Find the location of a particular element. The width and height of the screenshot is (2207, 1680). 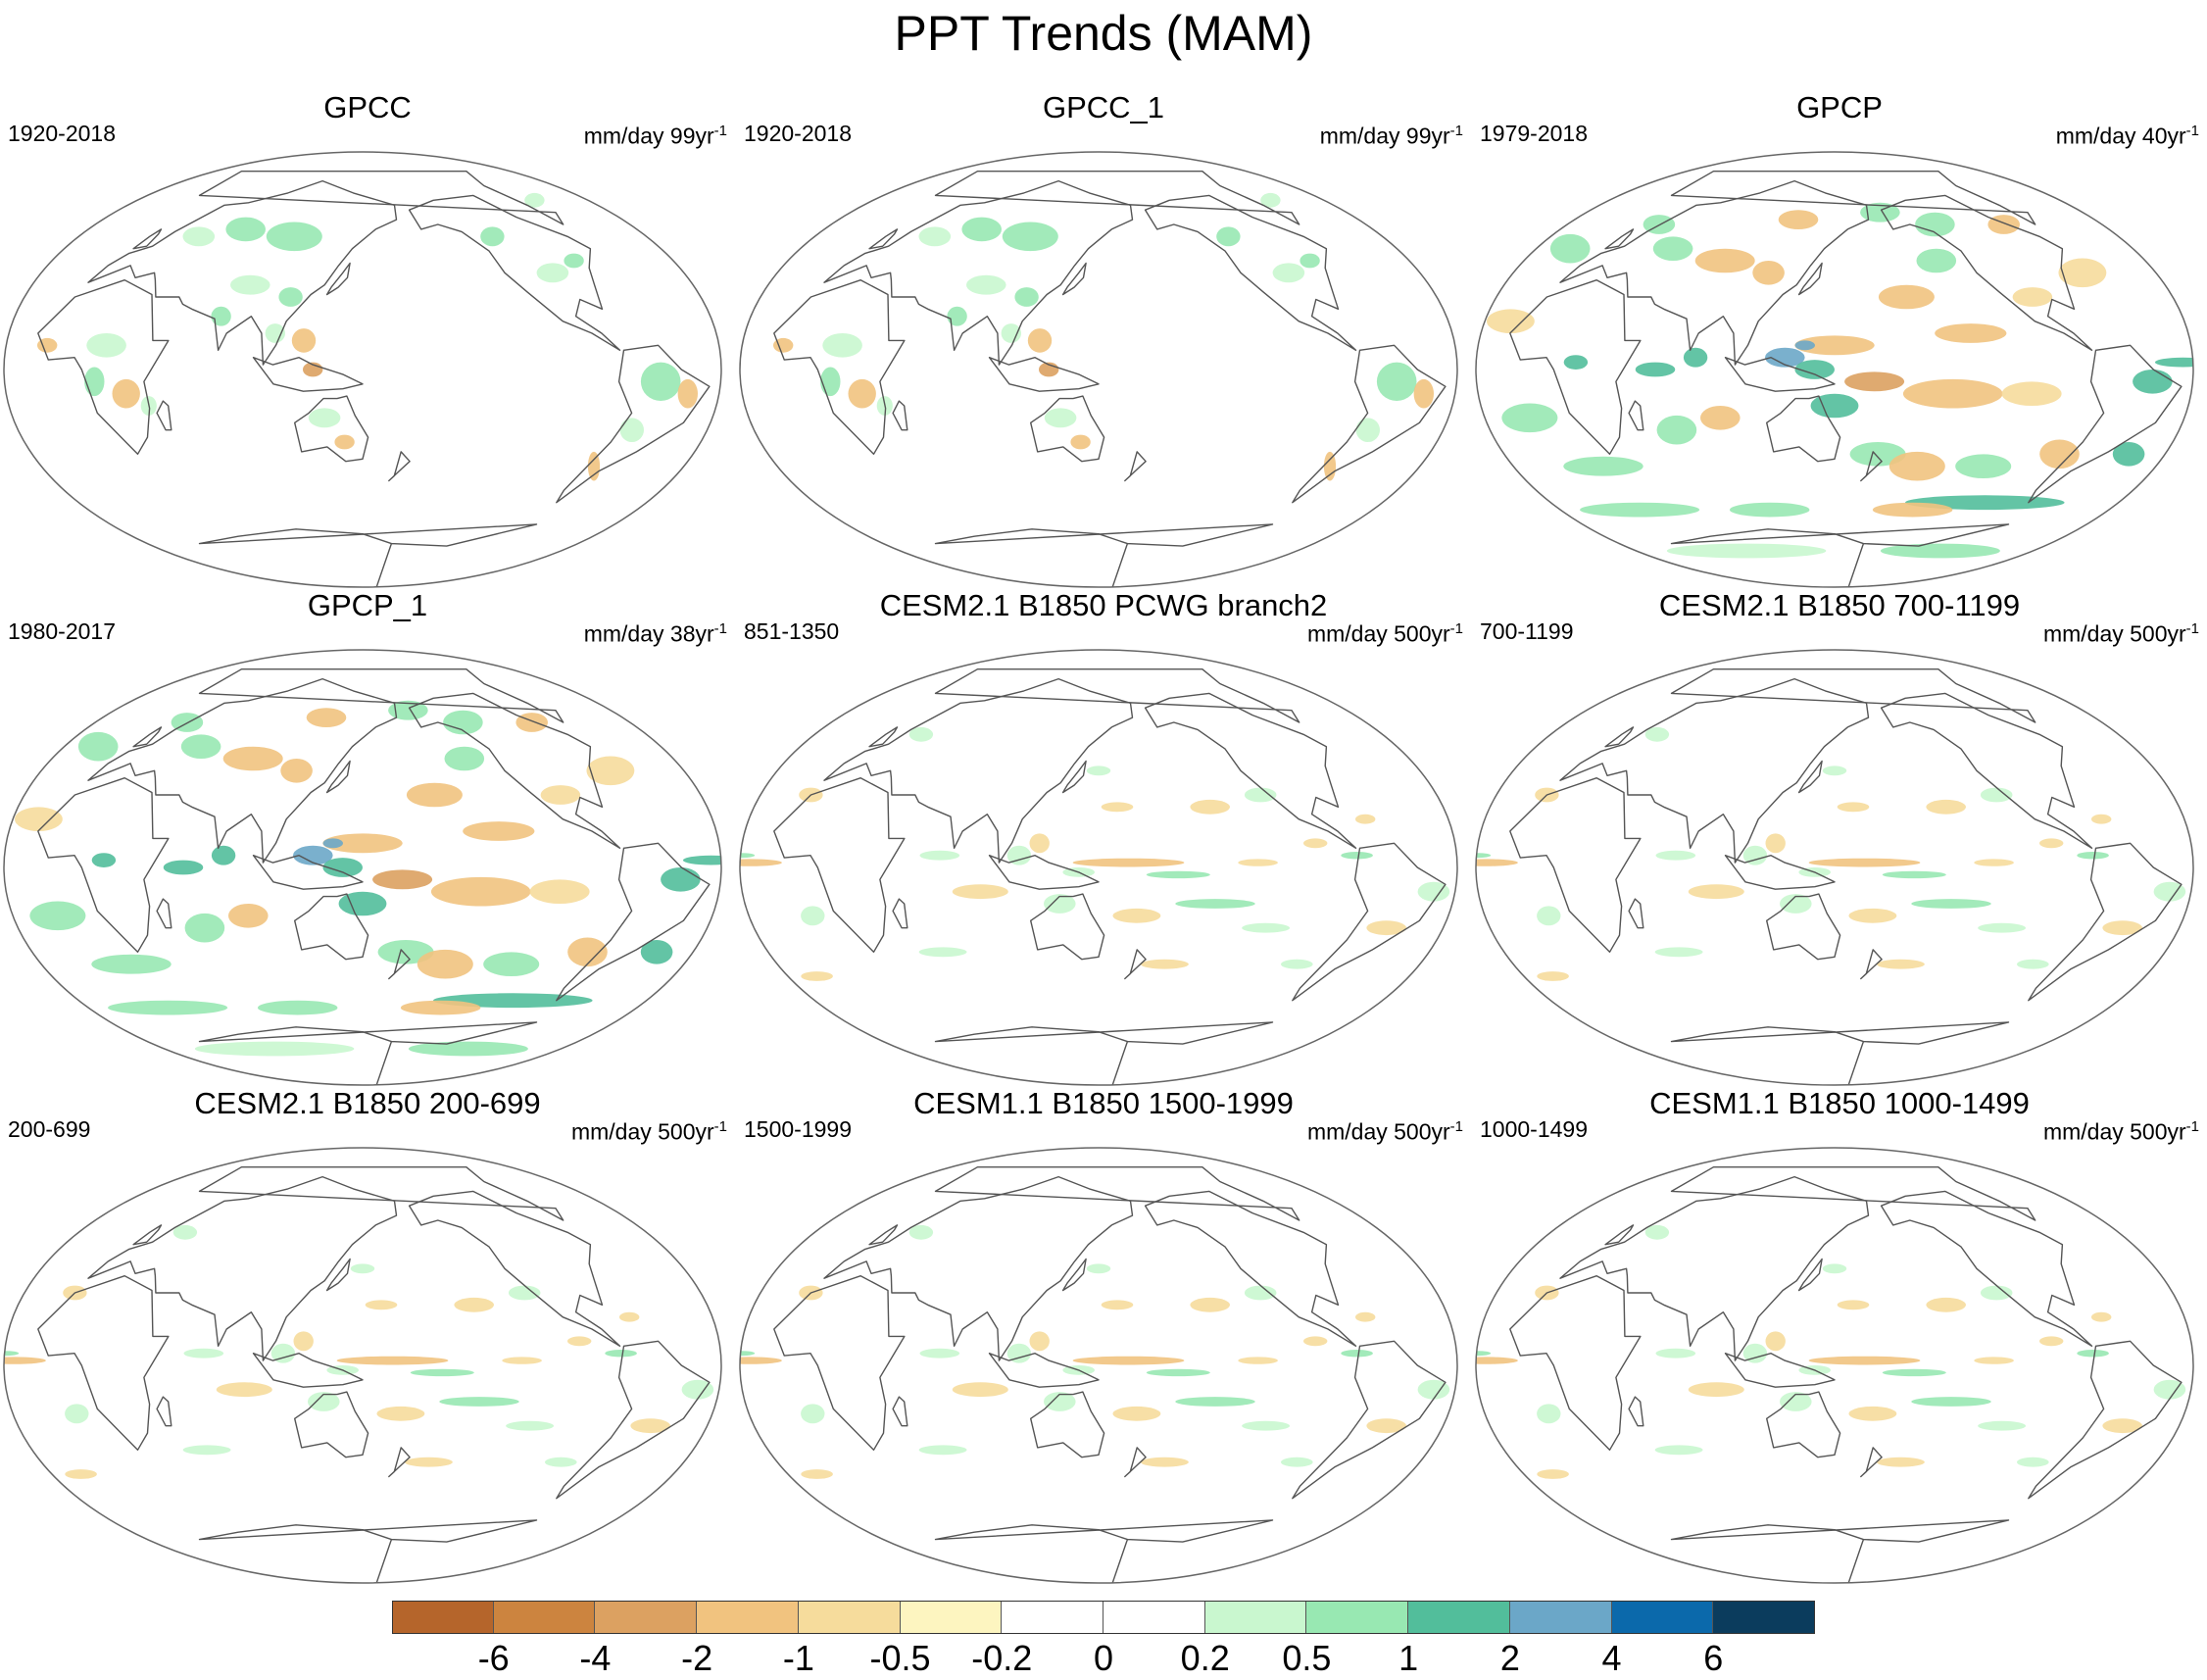

colorbar-tick-label: -1 is located at coordinates (798, 1658).